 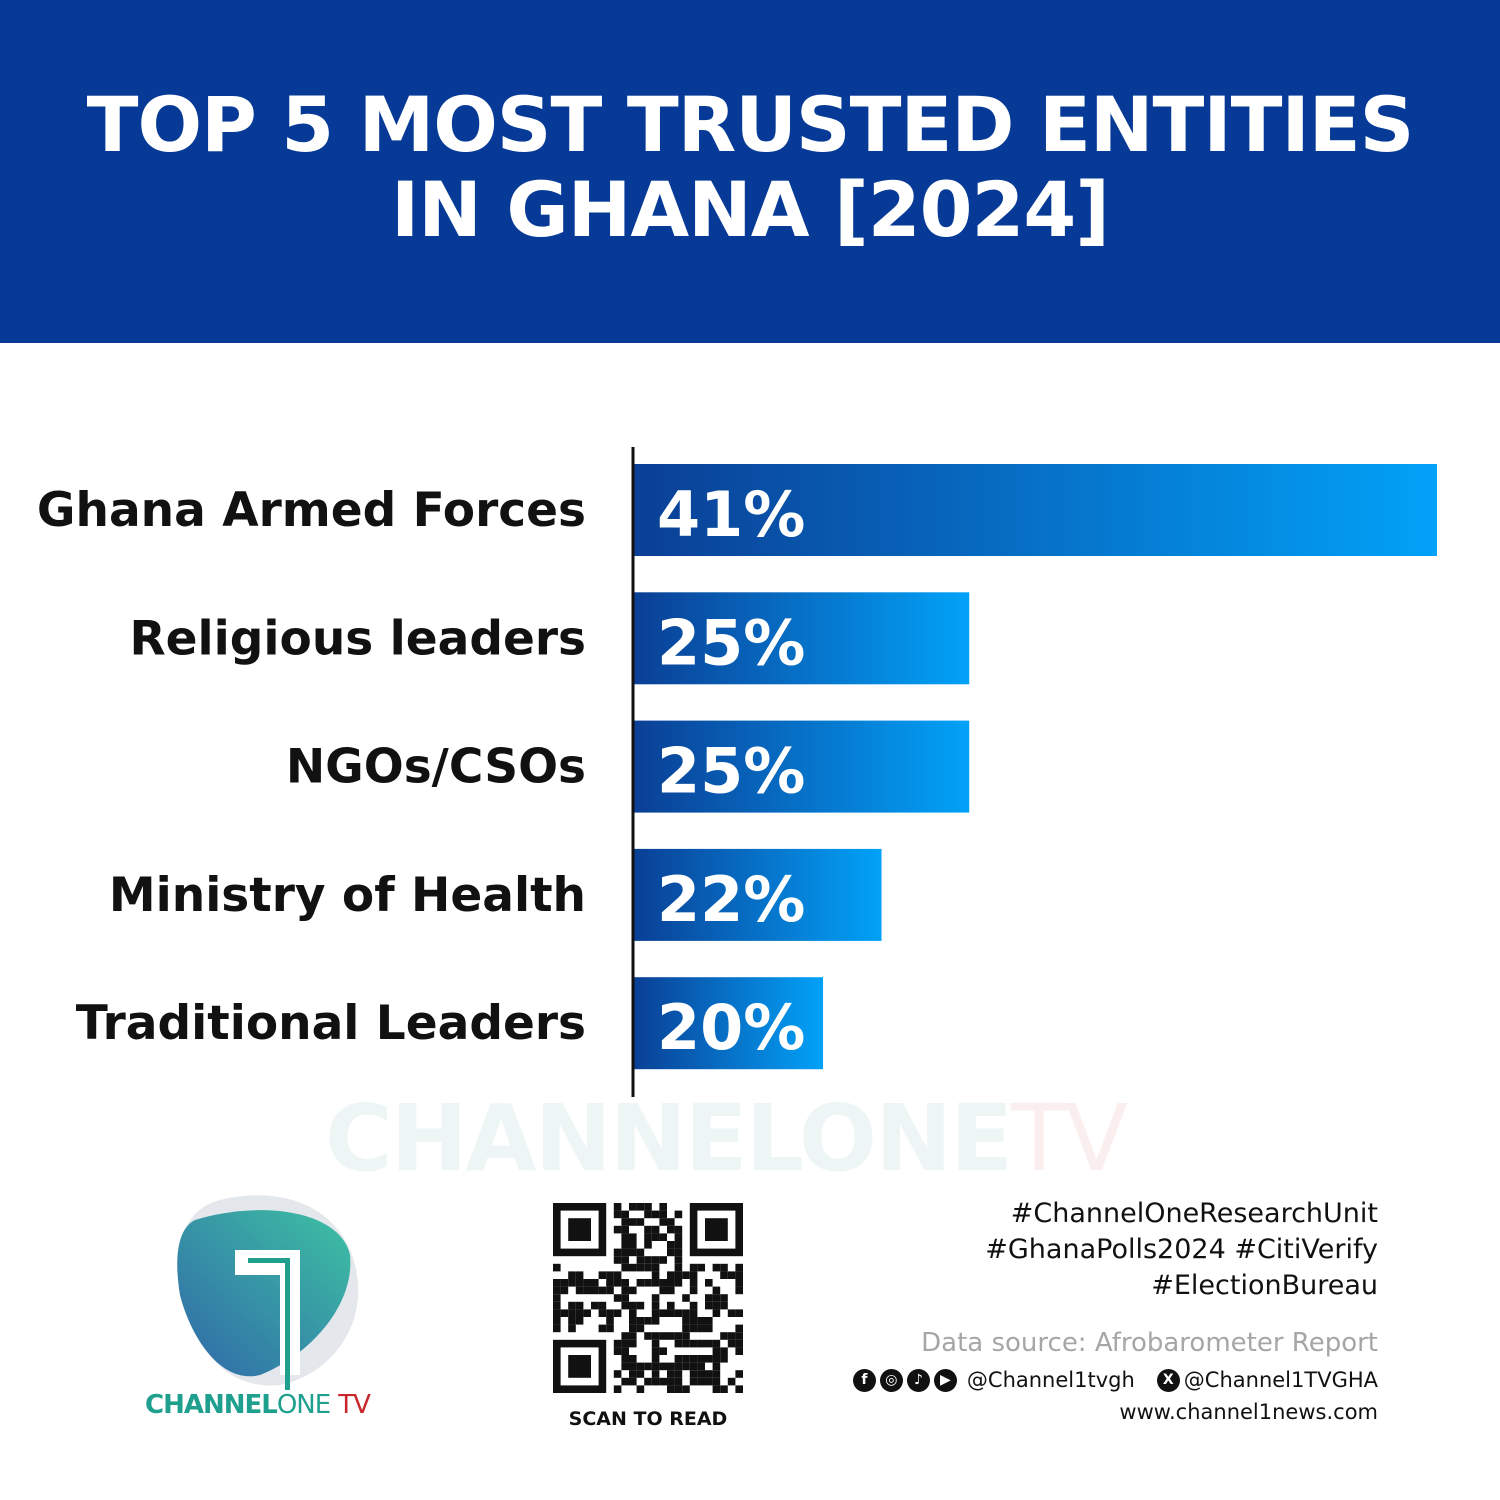 I want to click on watermark: CHANNELONETV, so click(x=726, y=1138).